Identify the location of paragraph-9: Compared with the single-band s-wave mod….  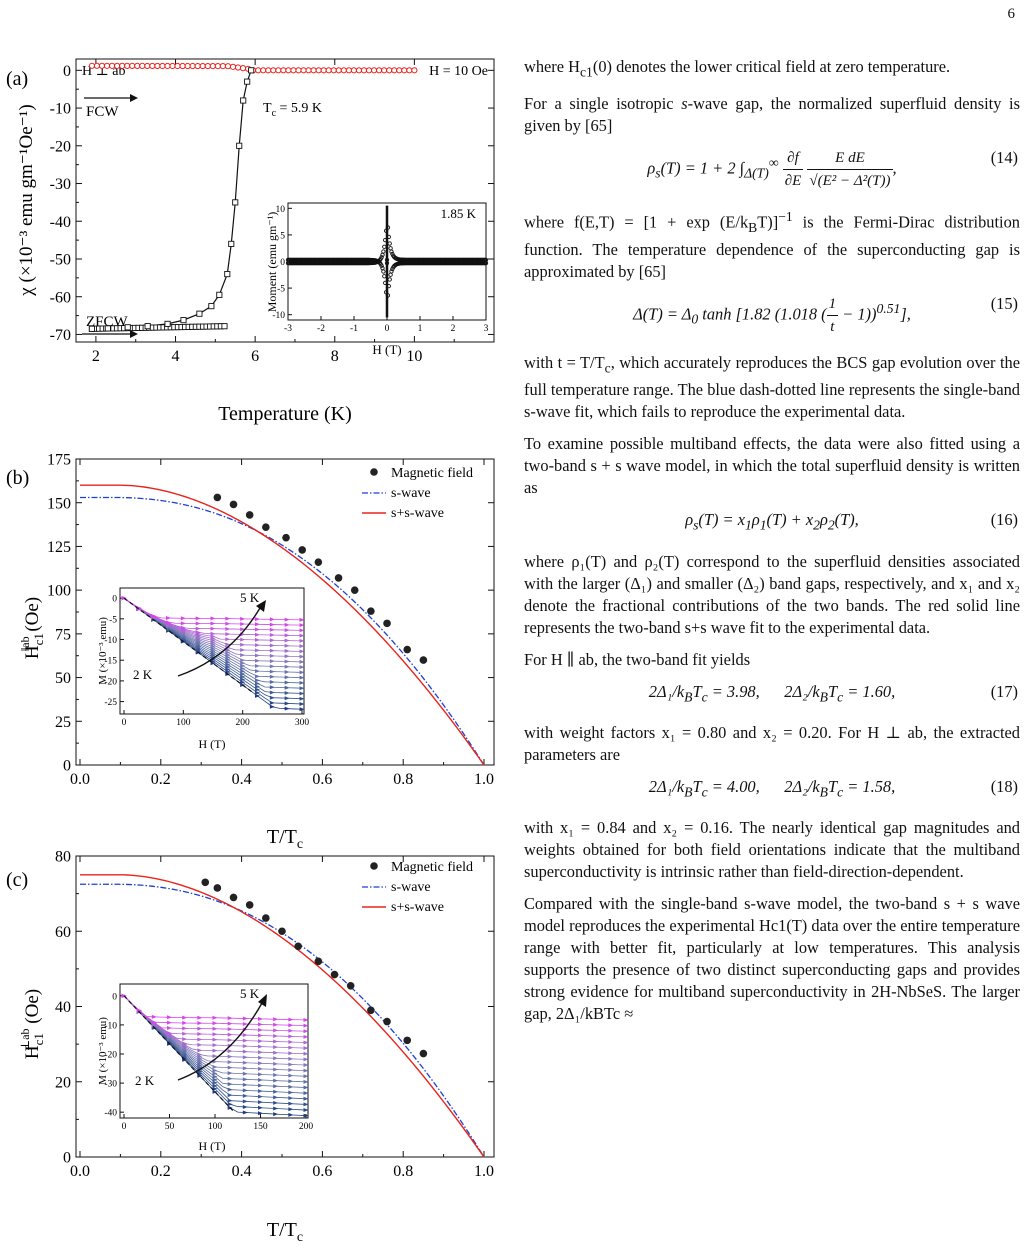
(772, 959).